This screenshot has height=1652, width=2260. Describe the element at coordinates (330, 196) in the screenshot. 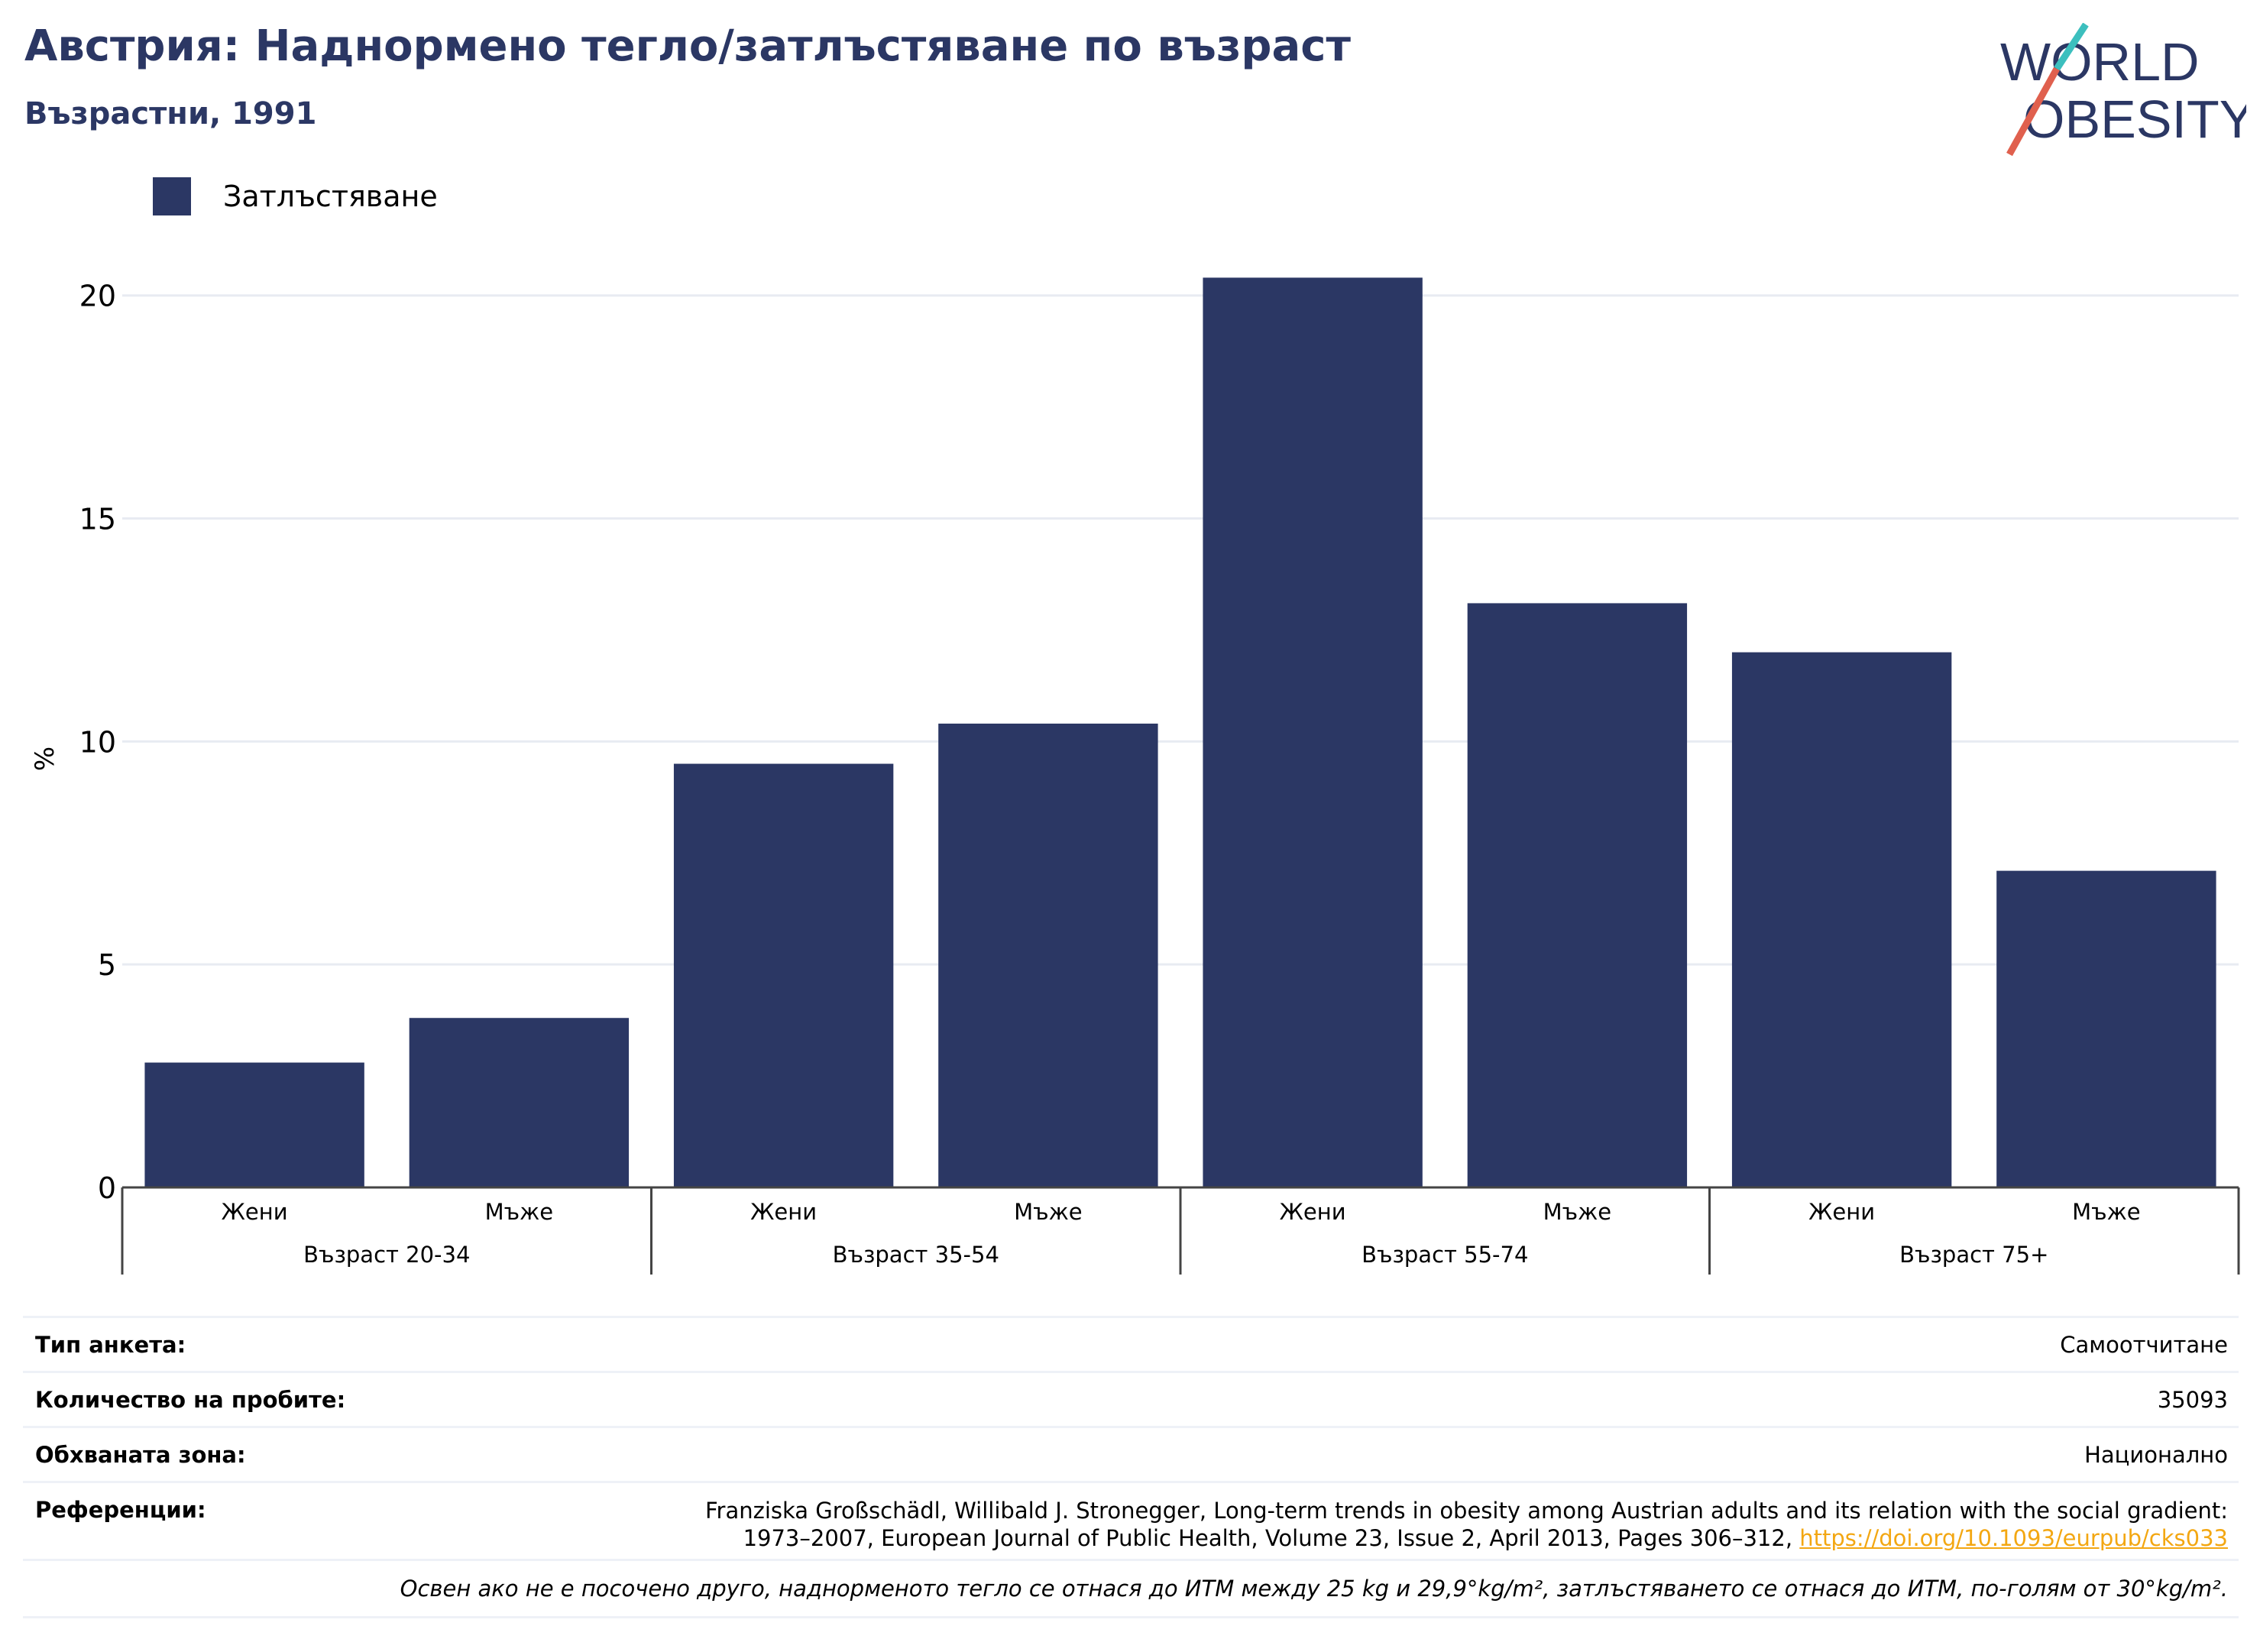

I see `legend-label: Затлъстяване` at that location.